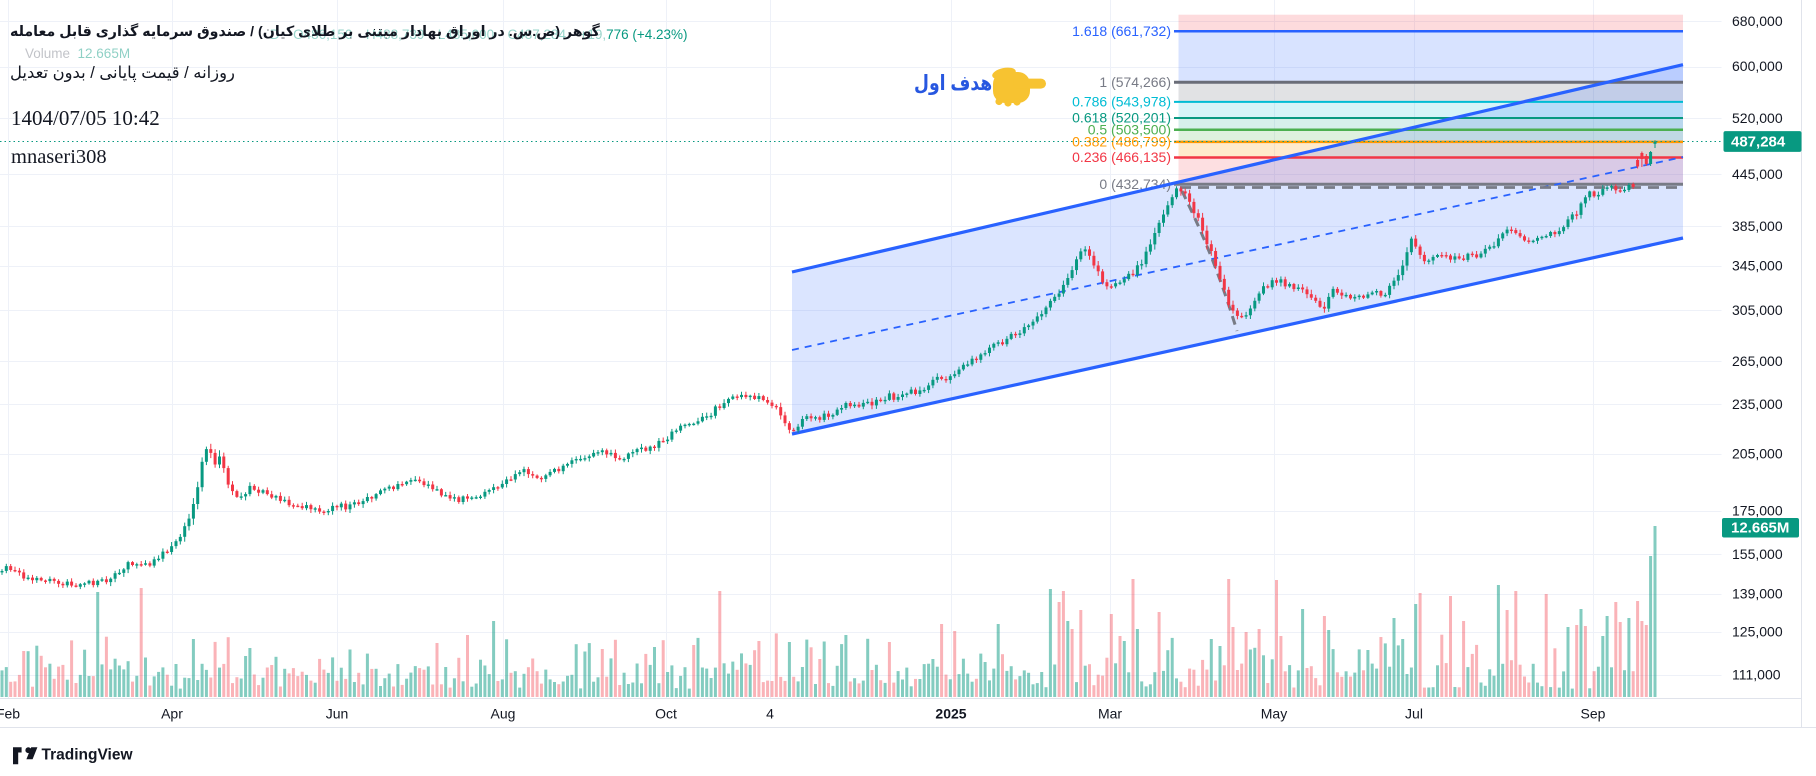  Describe the element at coordinates (88, 755) in the screenshot. I see `svg-text: TradingView` at that location.